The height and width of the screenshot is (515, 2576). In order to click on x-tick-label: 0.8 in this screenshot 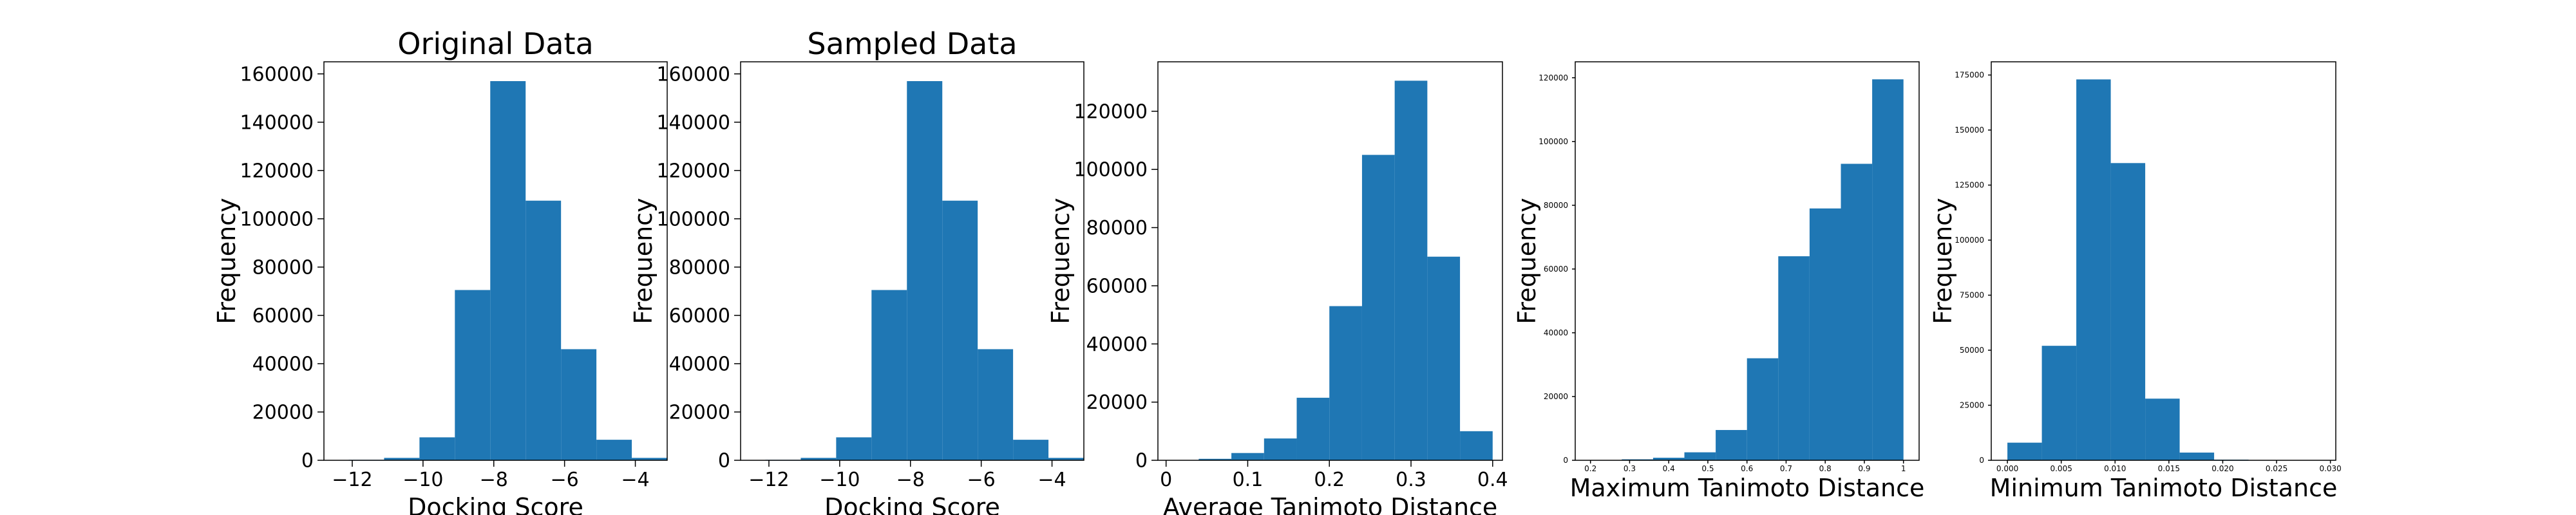, I will do `click(1826, 468)`.